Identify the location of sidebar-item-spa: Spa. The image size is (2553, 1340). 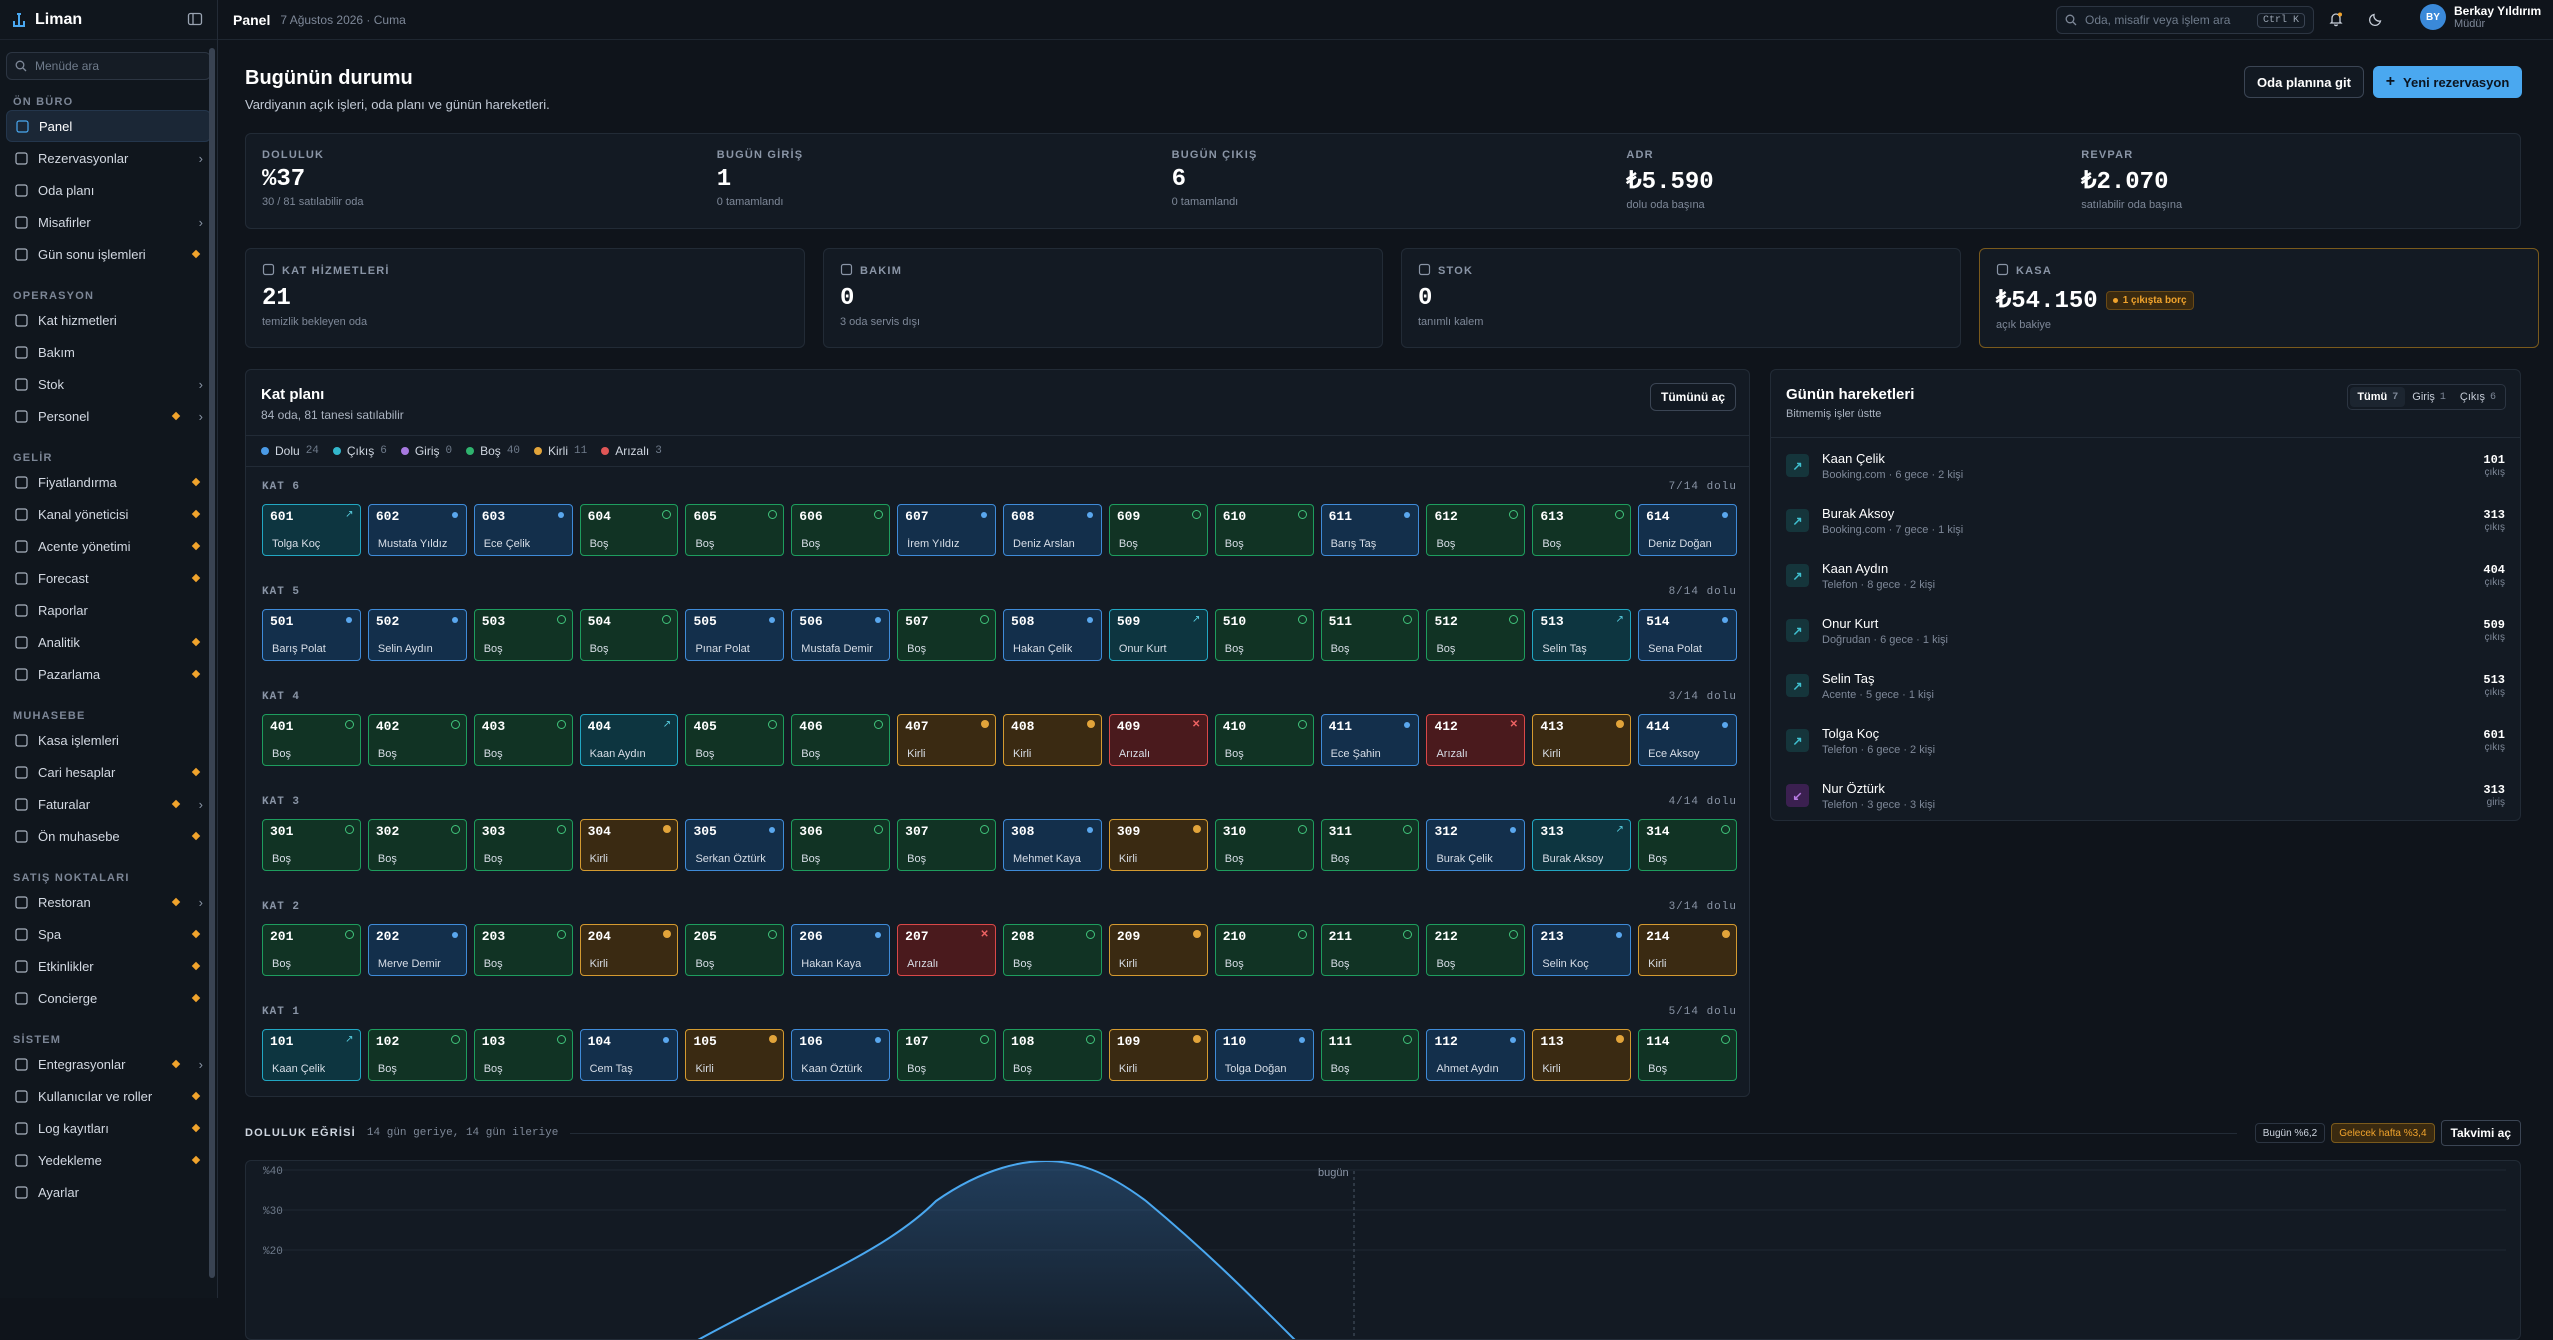
(108, 934).